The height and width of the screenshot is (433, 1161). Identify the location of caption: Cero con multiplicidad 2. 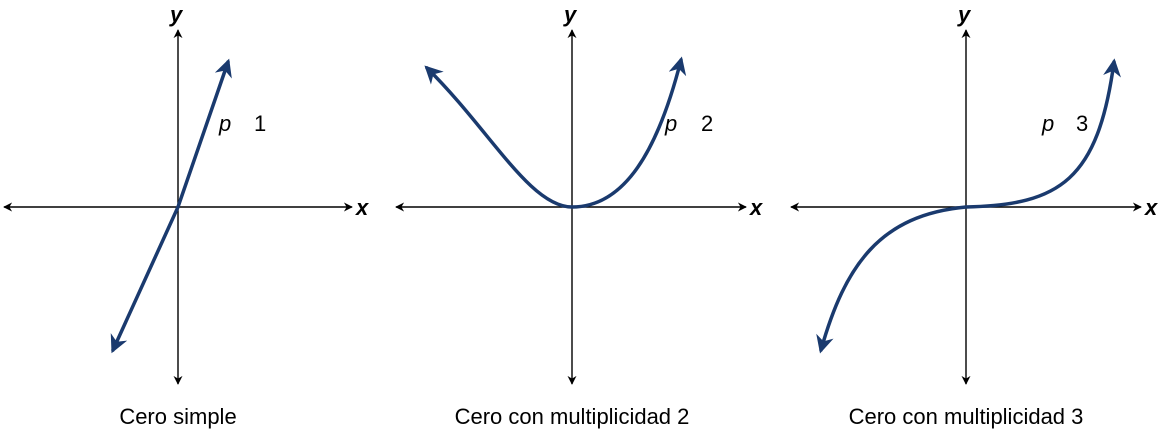
(572, 416).